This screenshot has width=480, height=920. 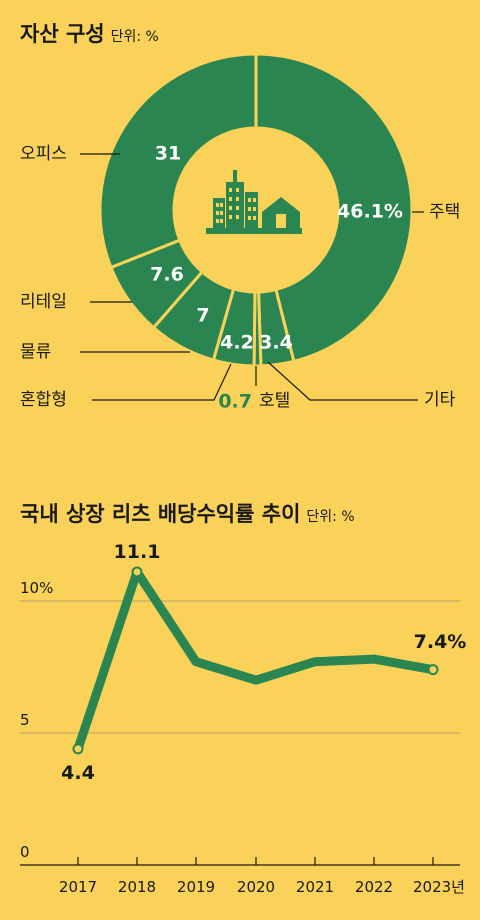 I want to click on yield-title-text: 국내 상장 리츠 배당수익률 추이, so click(x=160, y=514).